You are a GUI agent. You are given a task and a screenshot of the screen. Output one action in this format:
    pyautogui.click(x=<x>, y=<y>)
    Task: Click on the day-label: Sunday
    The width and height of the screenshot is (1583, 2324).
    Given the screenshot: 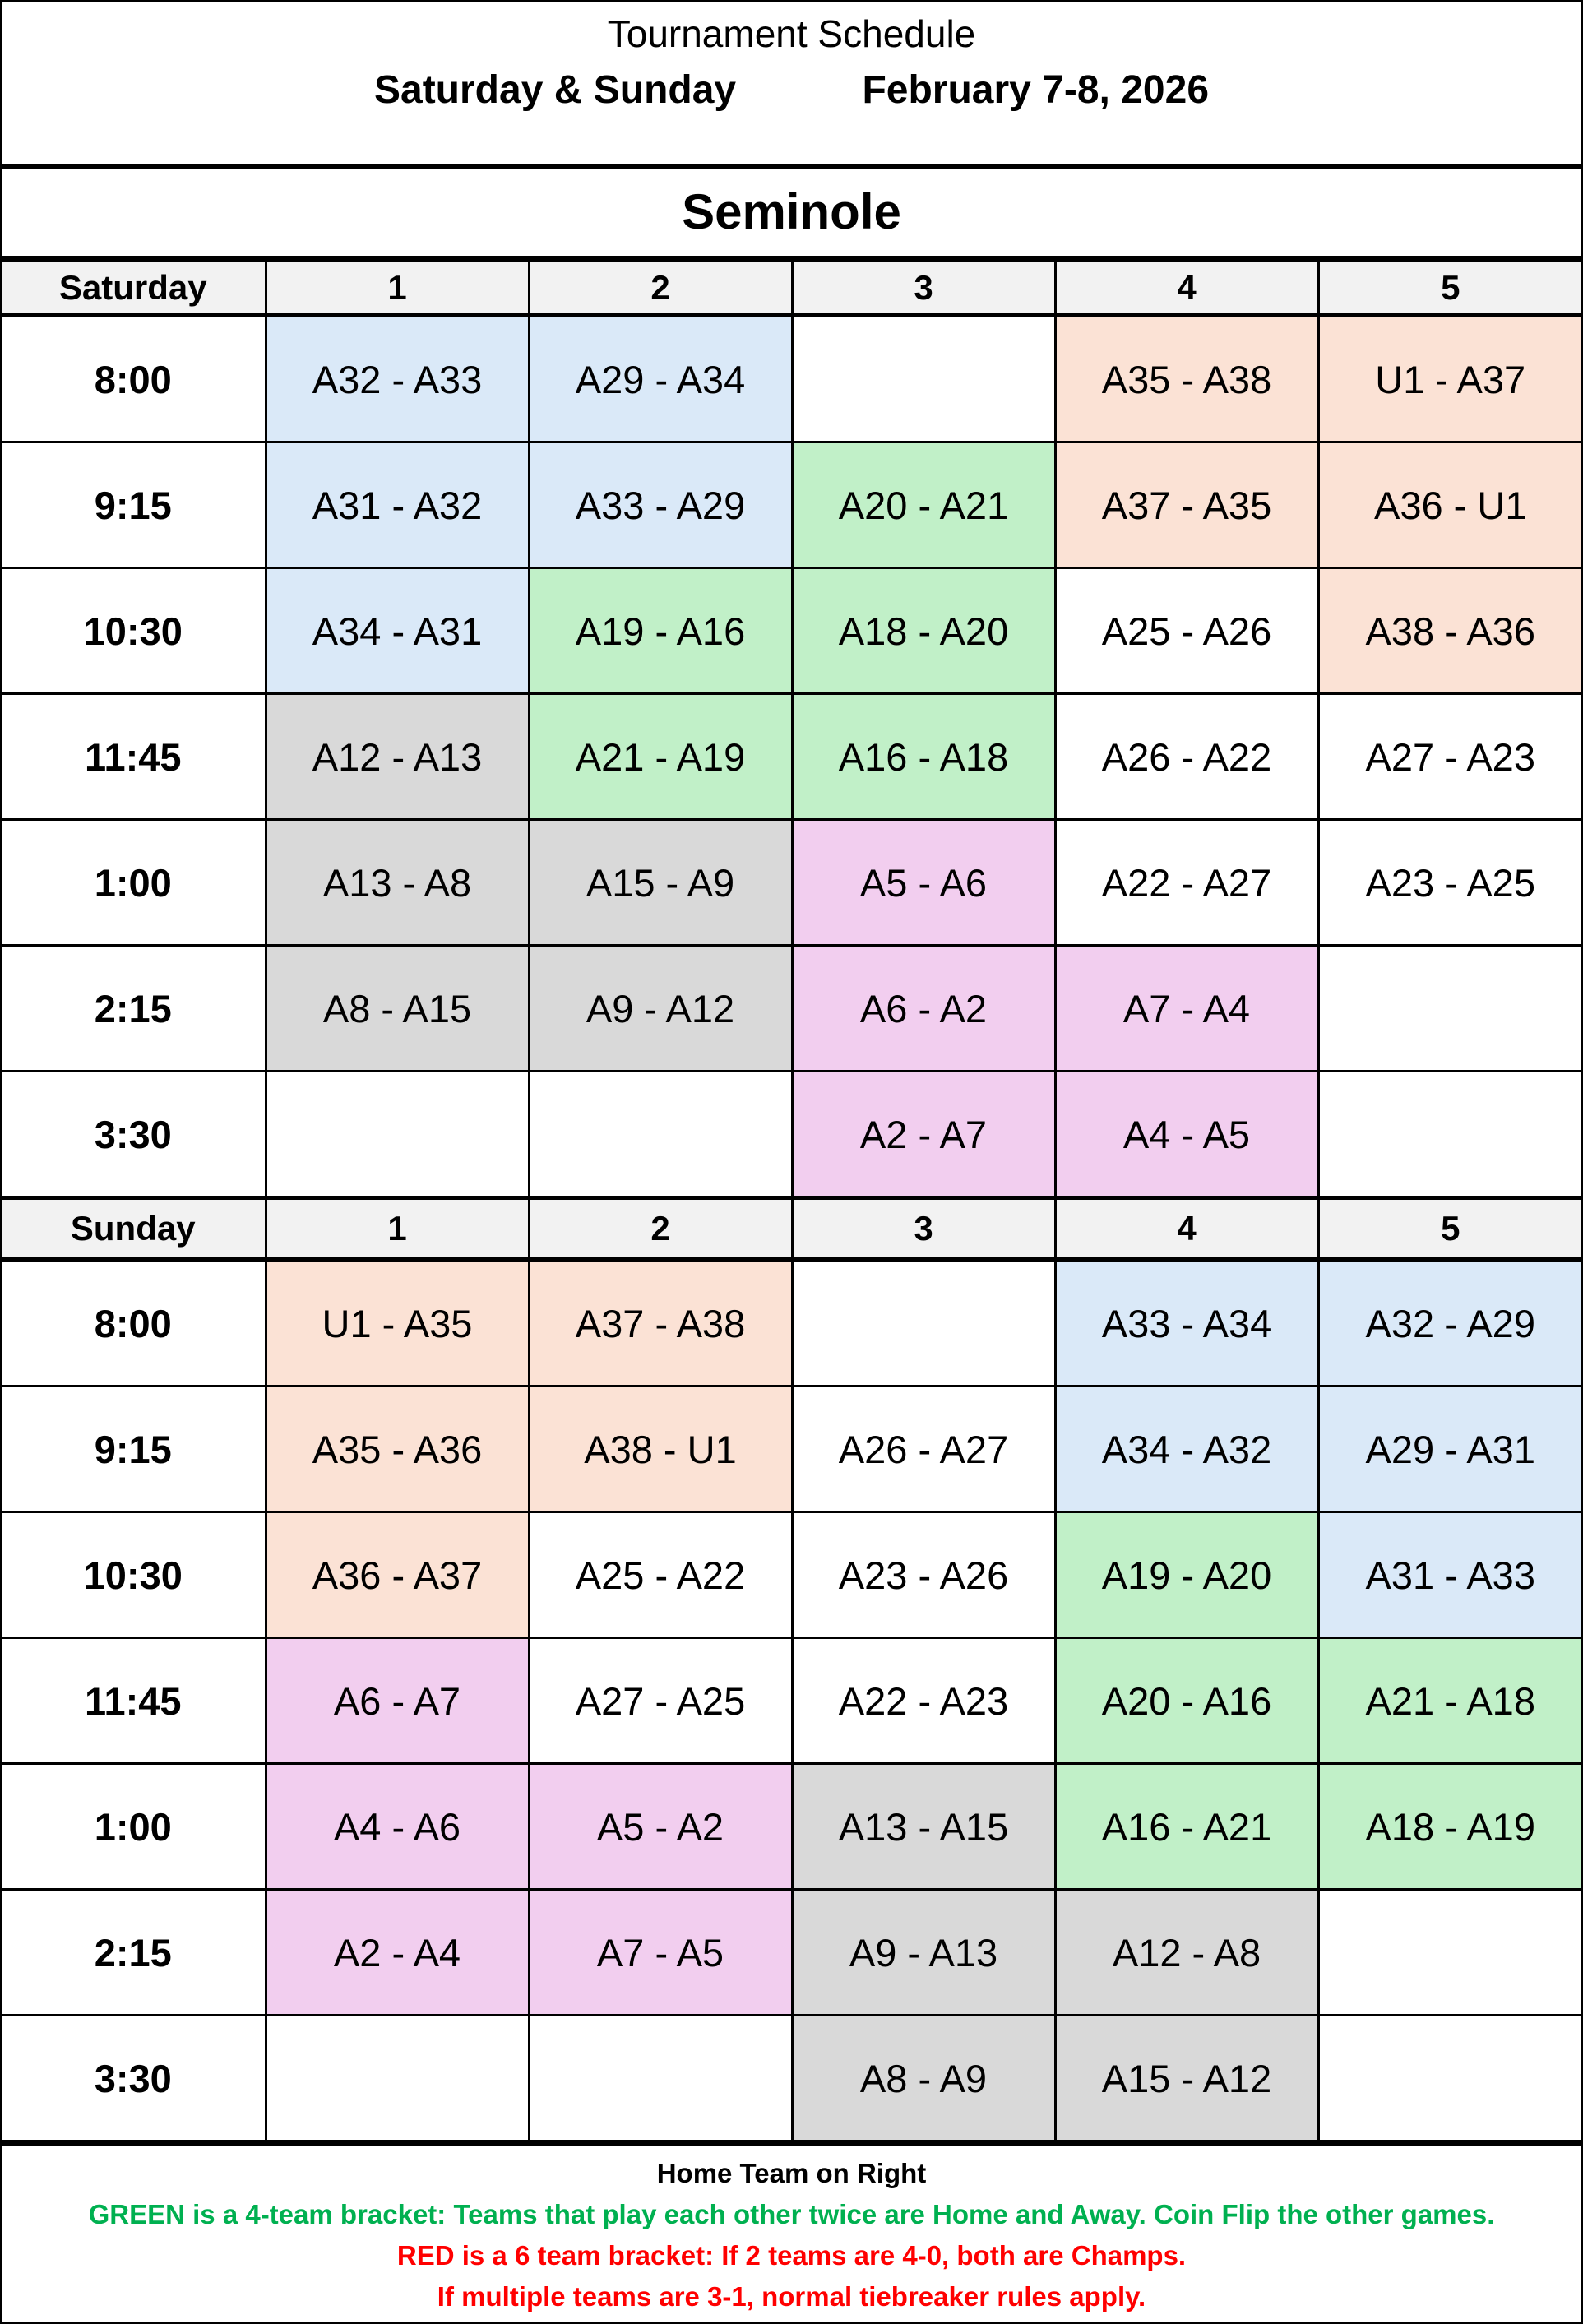 What is the action you would take?
    pyautogui.click(x=134, y=1229)
    